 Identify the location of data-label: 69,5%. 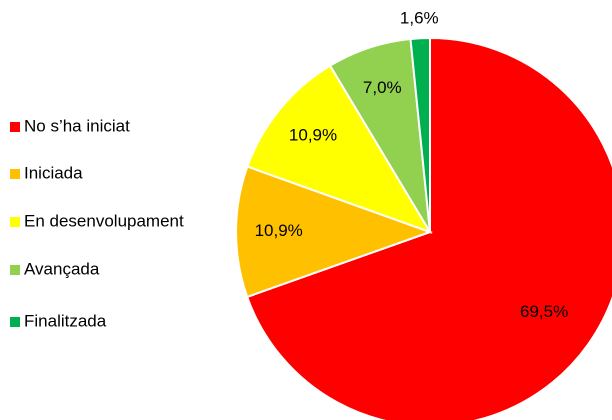
(544, 311).